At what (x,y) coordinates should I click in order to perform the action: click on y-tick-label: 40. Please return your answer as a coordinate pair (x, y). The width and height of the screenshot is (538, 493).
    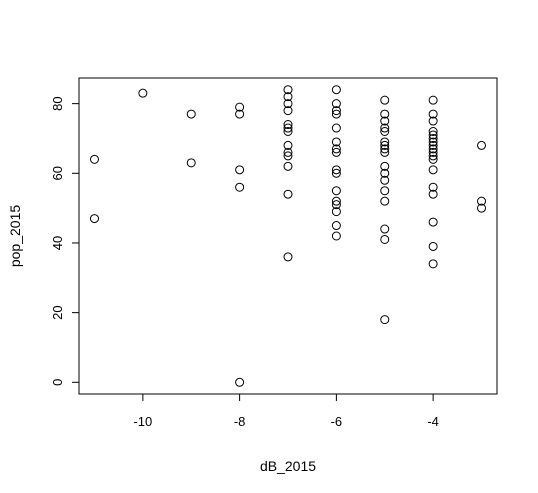
    Looking at the image, I should click on (57, 243).